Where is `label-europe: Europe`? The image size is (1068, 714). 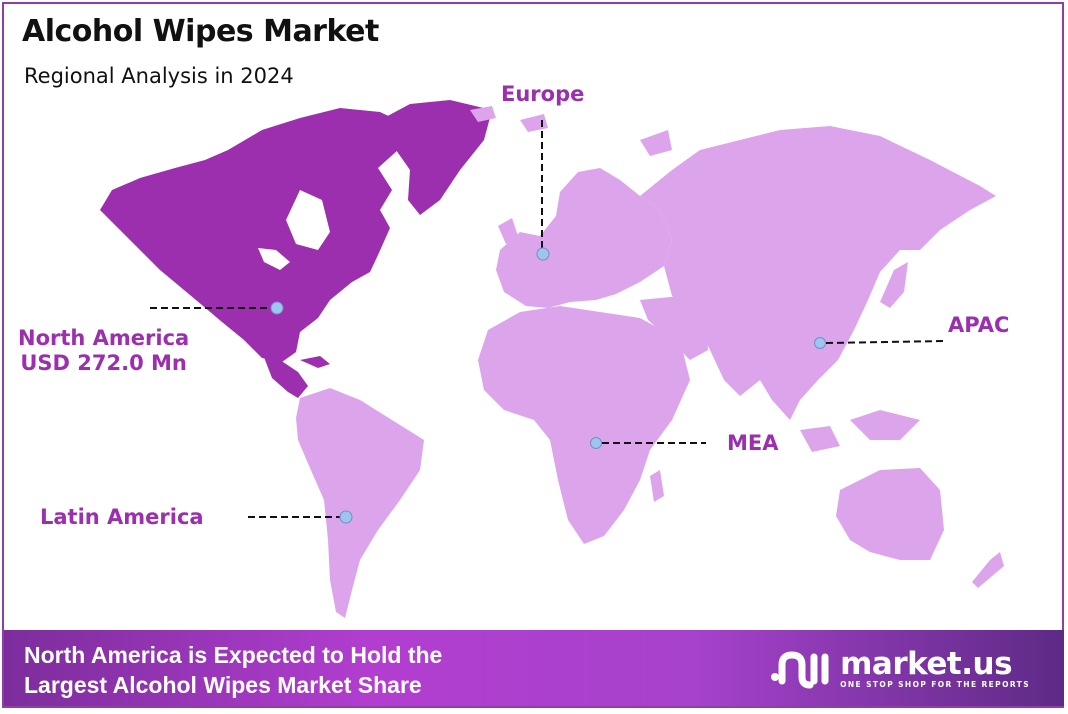
label-europe: Europe is located at coordinates (543, 94).